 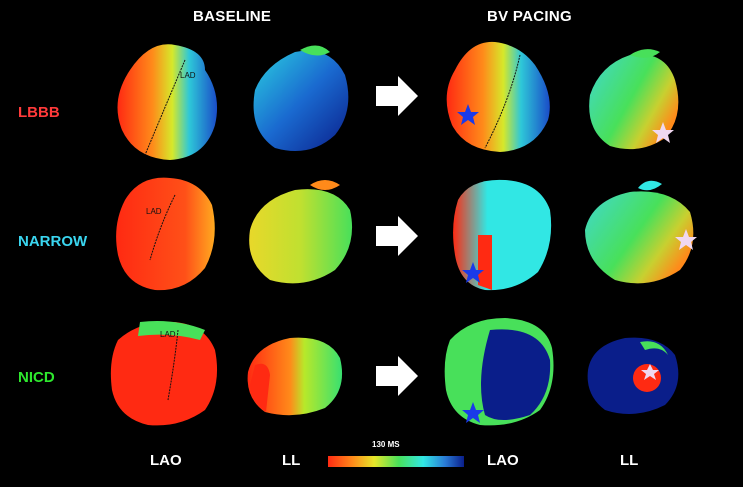 I want to click on color-scale-bar, so click(x=396, y=461).